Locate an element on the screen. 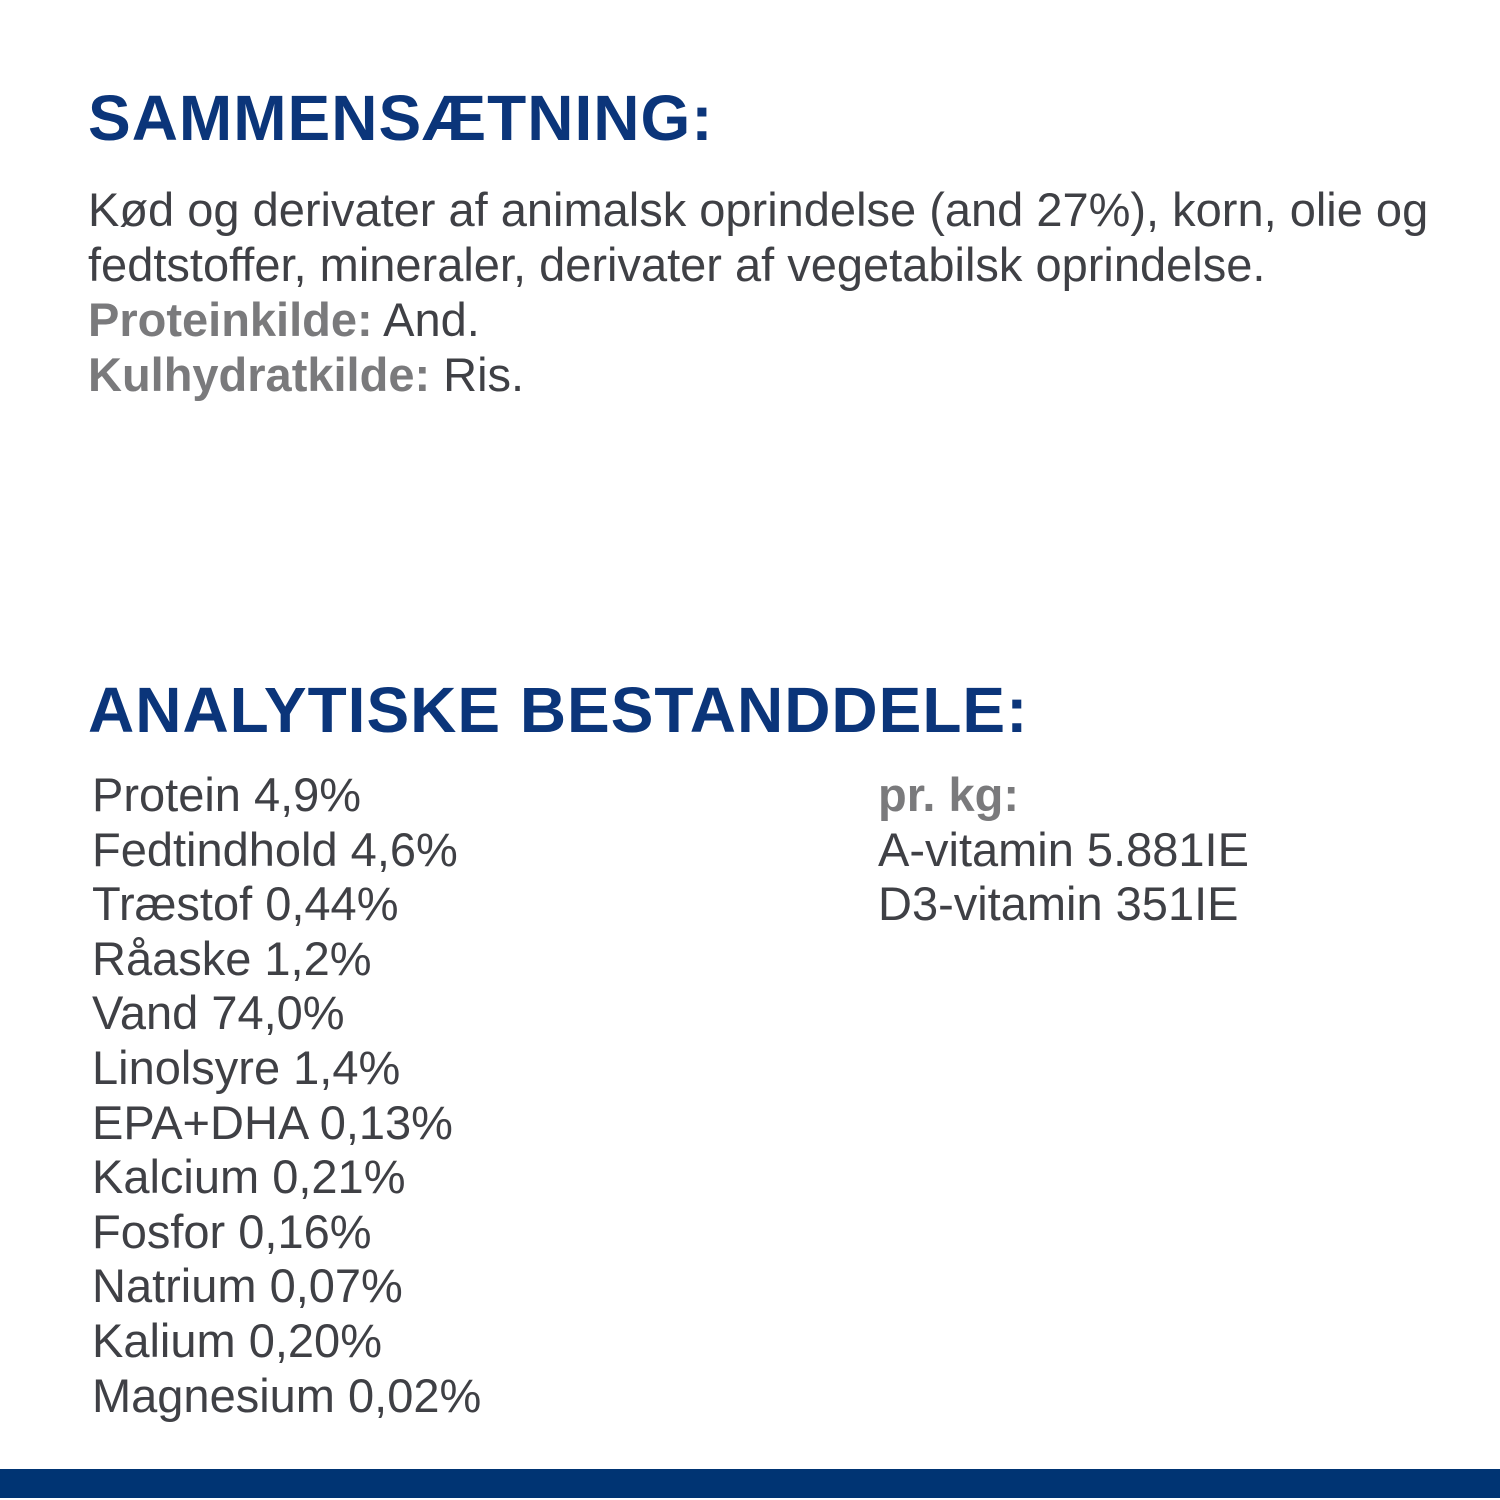  analytics-item-linoleic-acid: Linolsyre 1,4% is located at coordinates (246, 1067).